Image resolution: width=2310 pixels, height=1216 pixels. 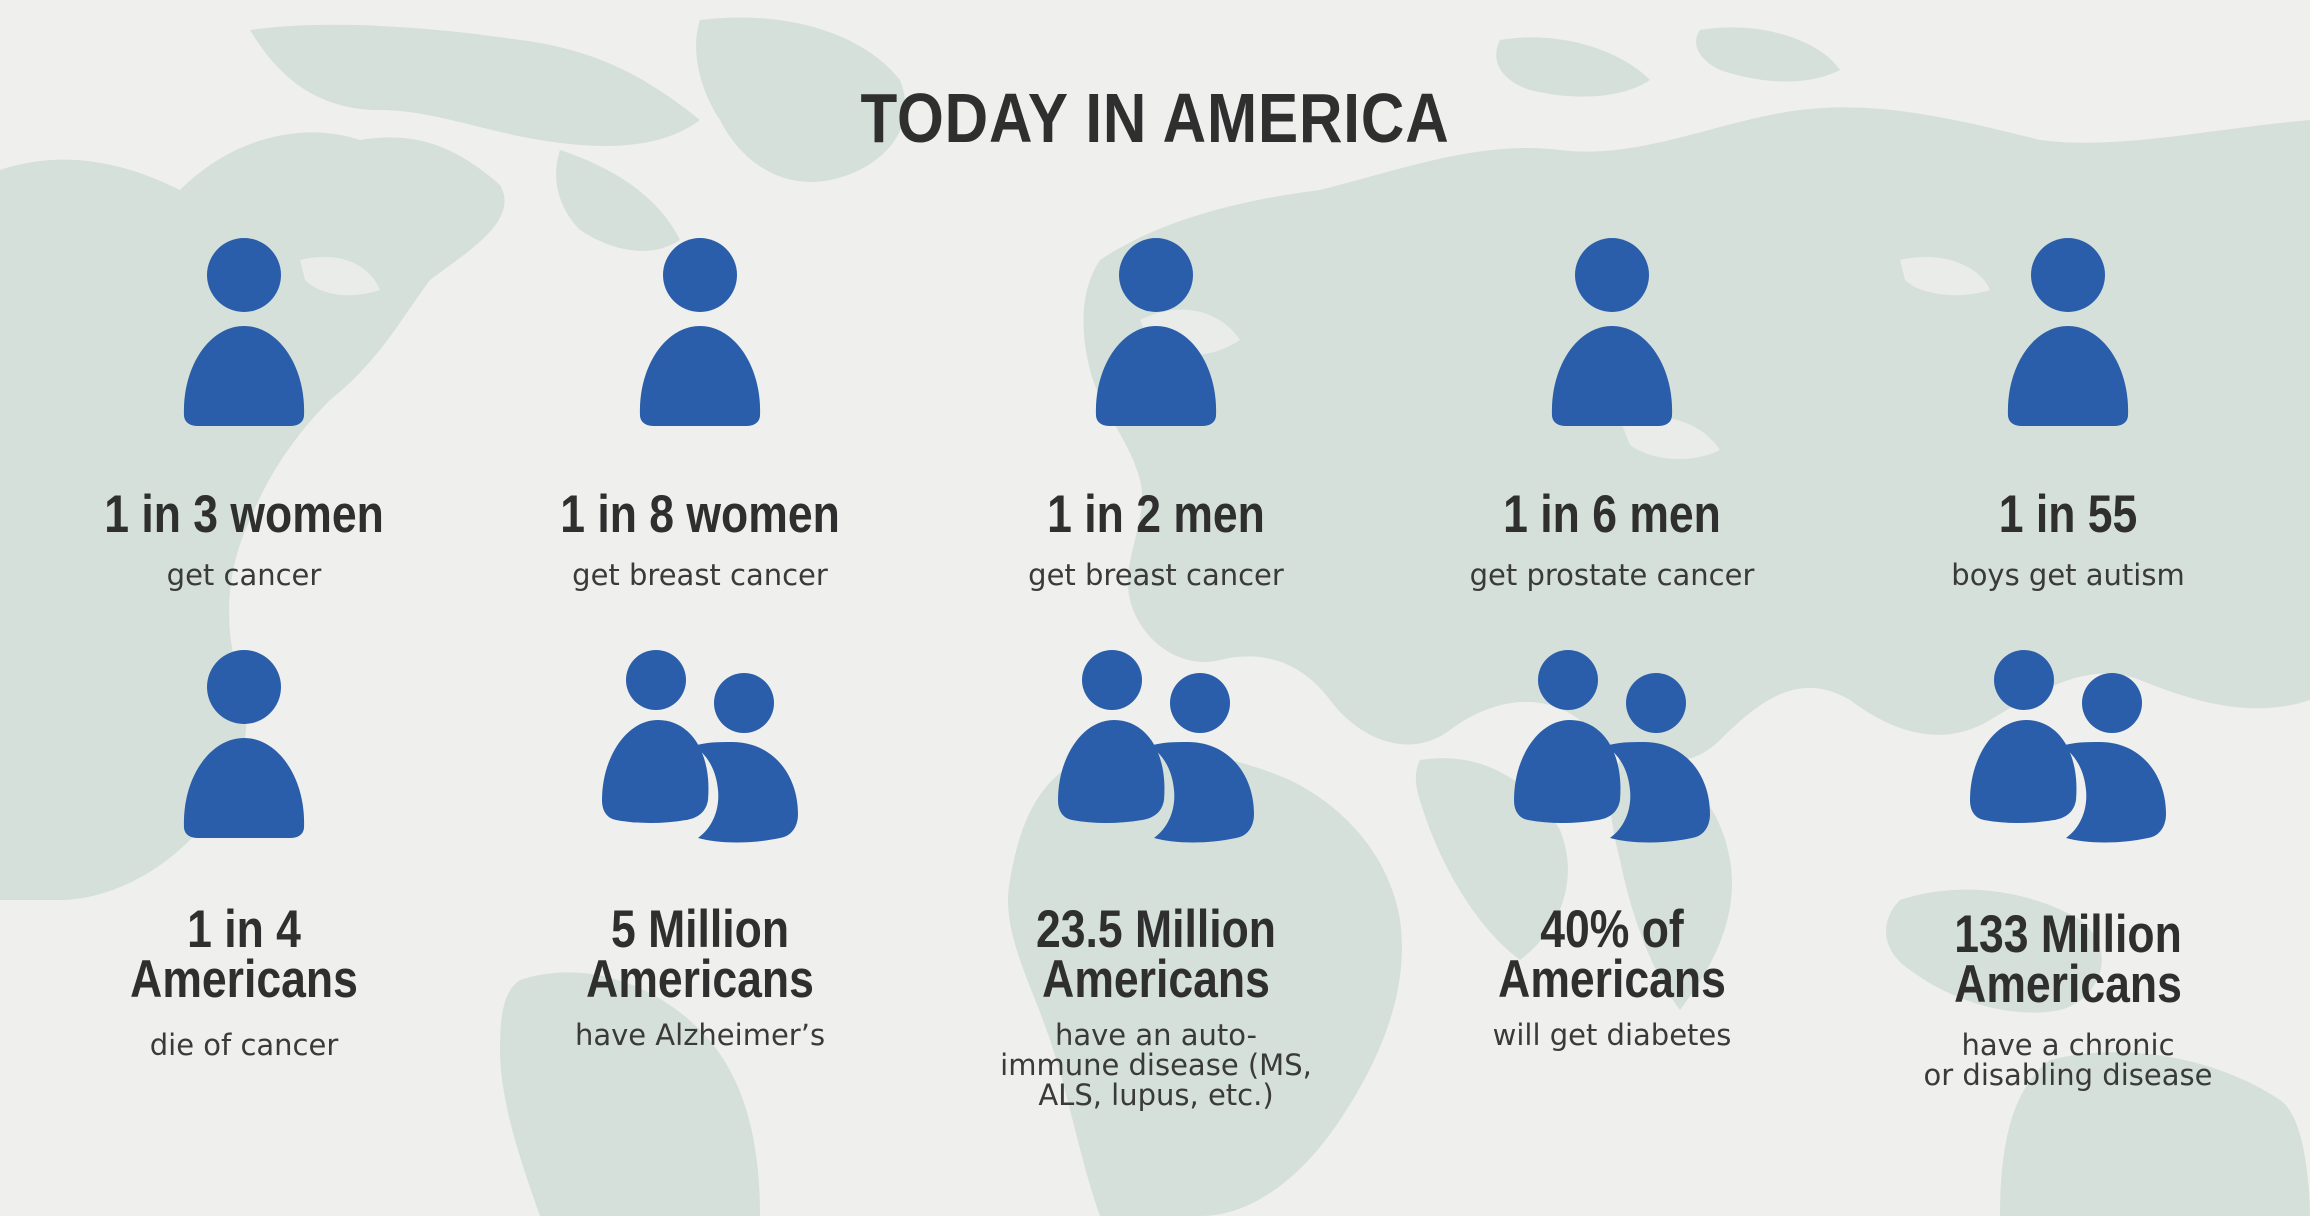 What do you see at coordinates (244, 514) in the screenshot?
I see `stat-headline: 1 in 3 women` at bounding box center [244, 514].